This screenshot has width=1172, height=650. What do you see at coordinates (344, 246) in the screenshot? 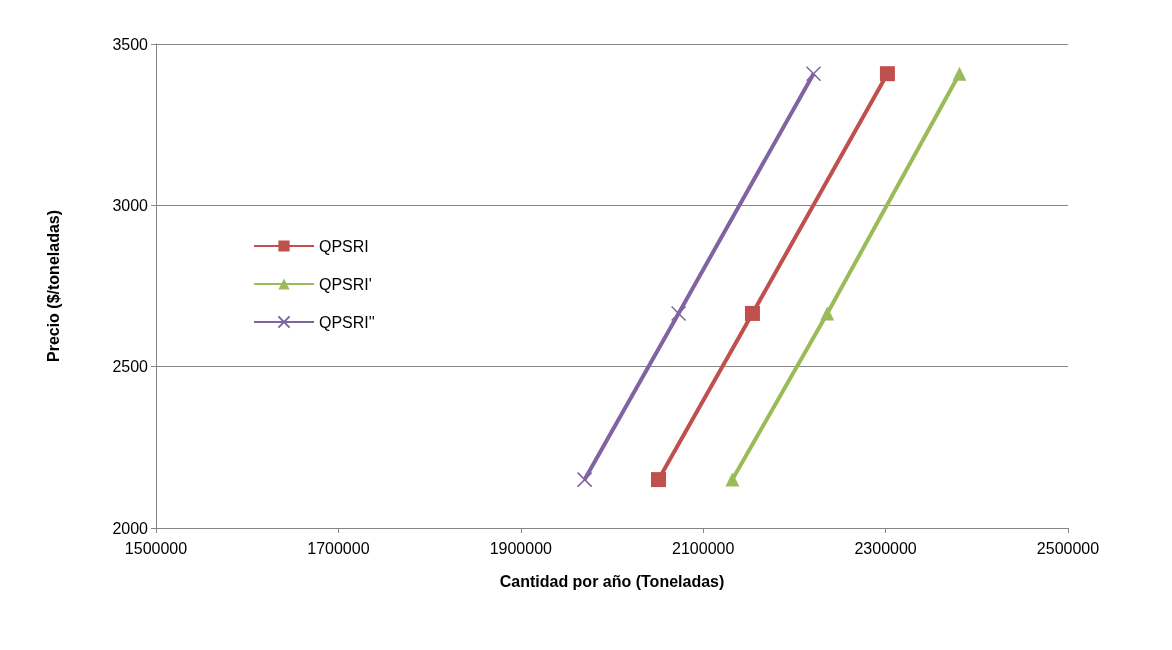
I see `legend-label: QPSRI` at bounding box center [344, 246].